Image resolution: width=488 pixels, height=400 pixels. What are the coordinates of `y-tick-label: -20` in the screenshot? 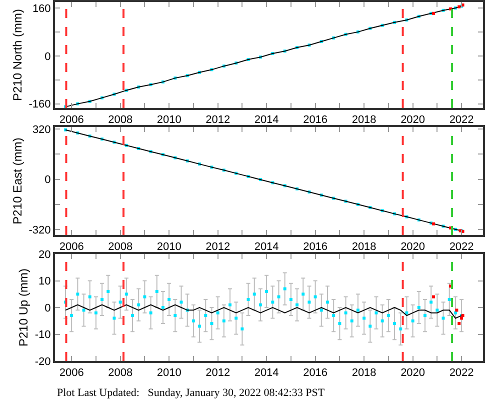 It's located at (42, 362).